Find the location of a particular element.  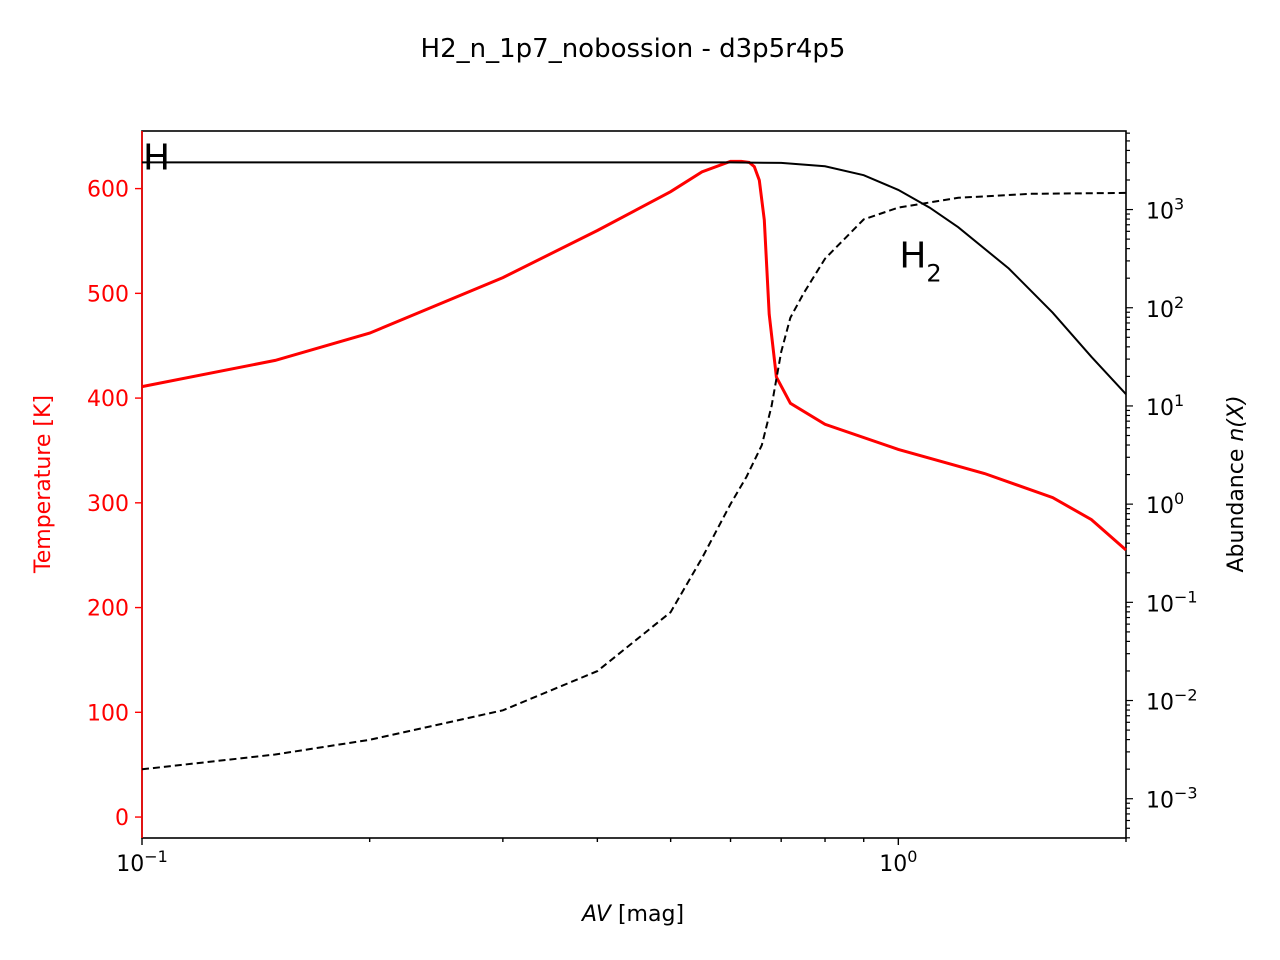

y-right-tick-label: 10⁻² is located at coordinates (1172, 700).